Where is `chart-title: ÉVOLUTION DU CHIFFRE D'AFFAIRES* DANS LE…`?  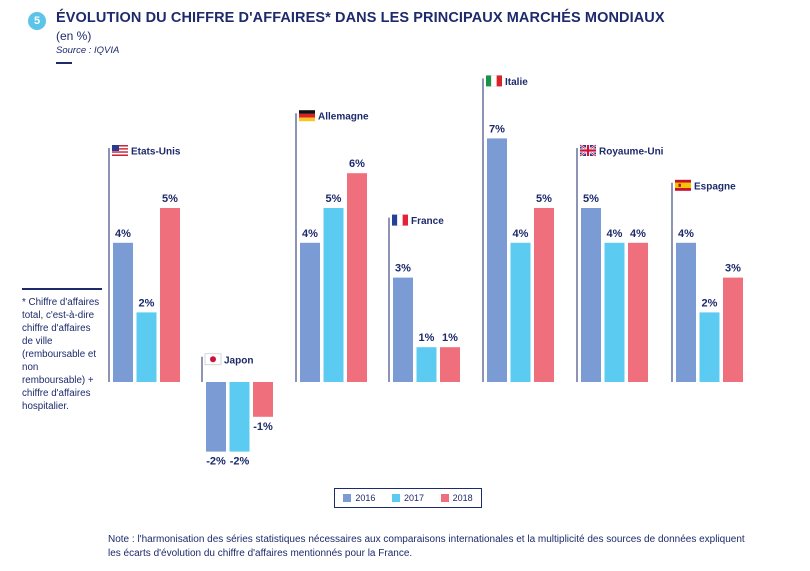
chart-title: ÉVOLUTION DU CHIFFRE D'AFFAIRES* DANS LE… is located at coordinates (360, 18).